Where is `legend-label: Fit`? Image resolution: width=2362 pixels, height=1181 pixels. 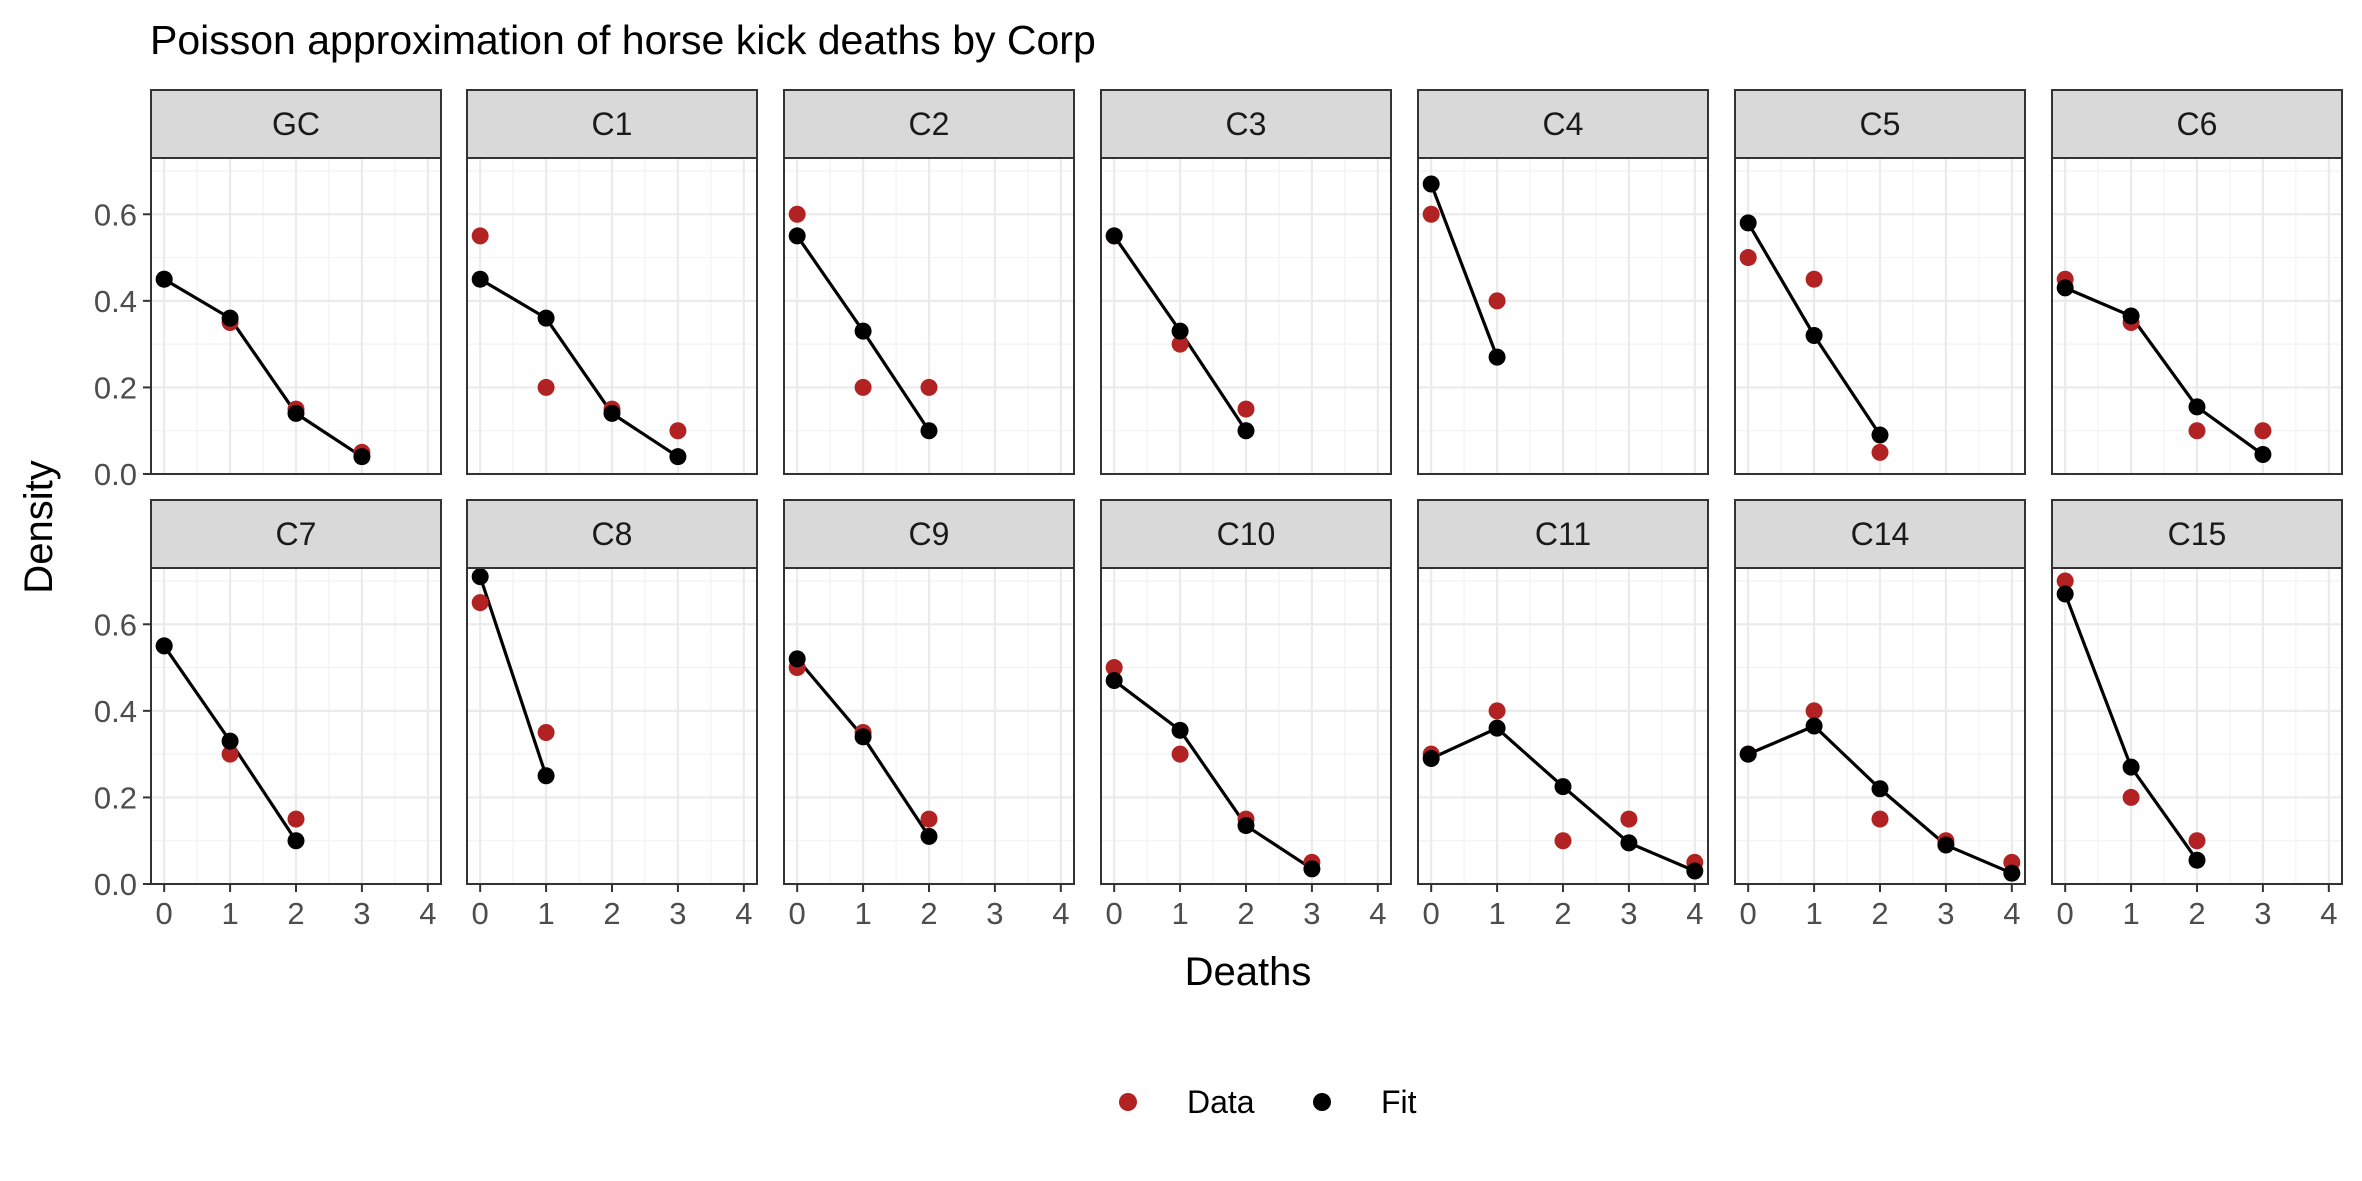
legend-label: Fit is located at coordinates (1399, 1102).